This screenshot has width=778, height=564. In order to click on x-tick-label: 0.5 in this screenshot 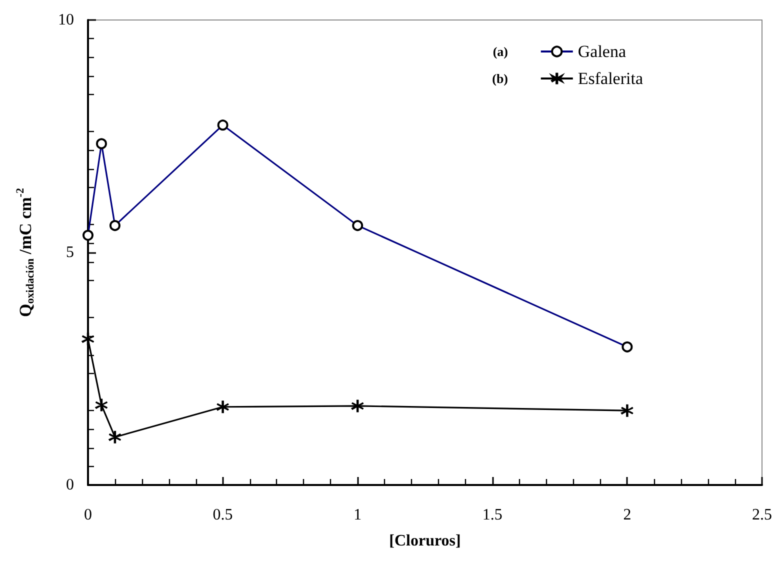, I will do `click(222, 515)`.